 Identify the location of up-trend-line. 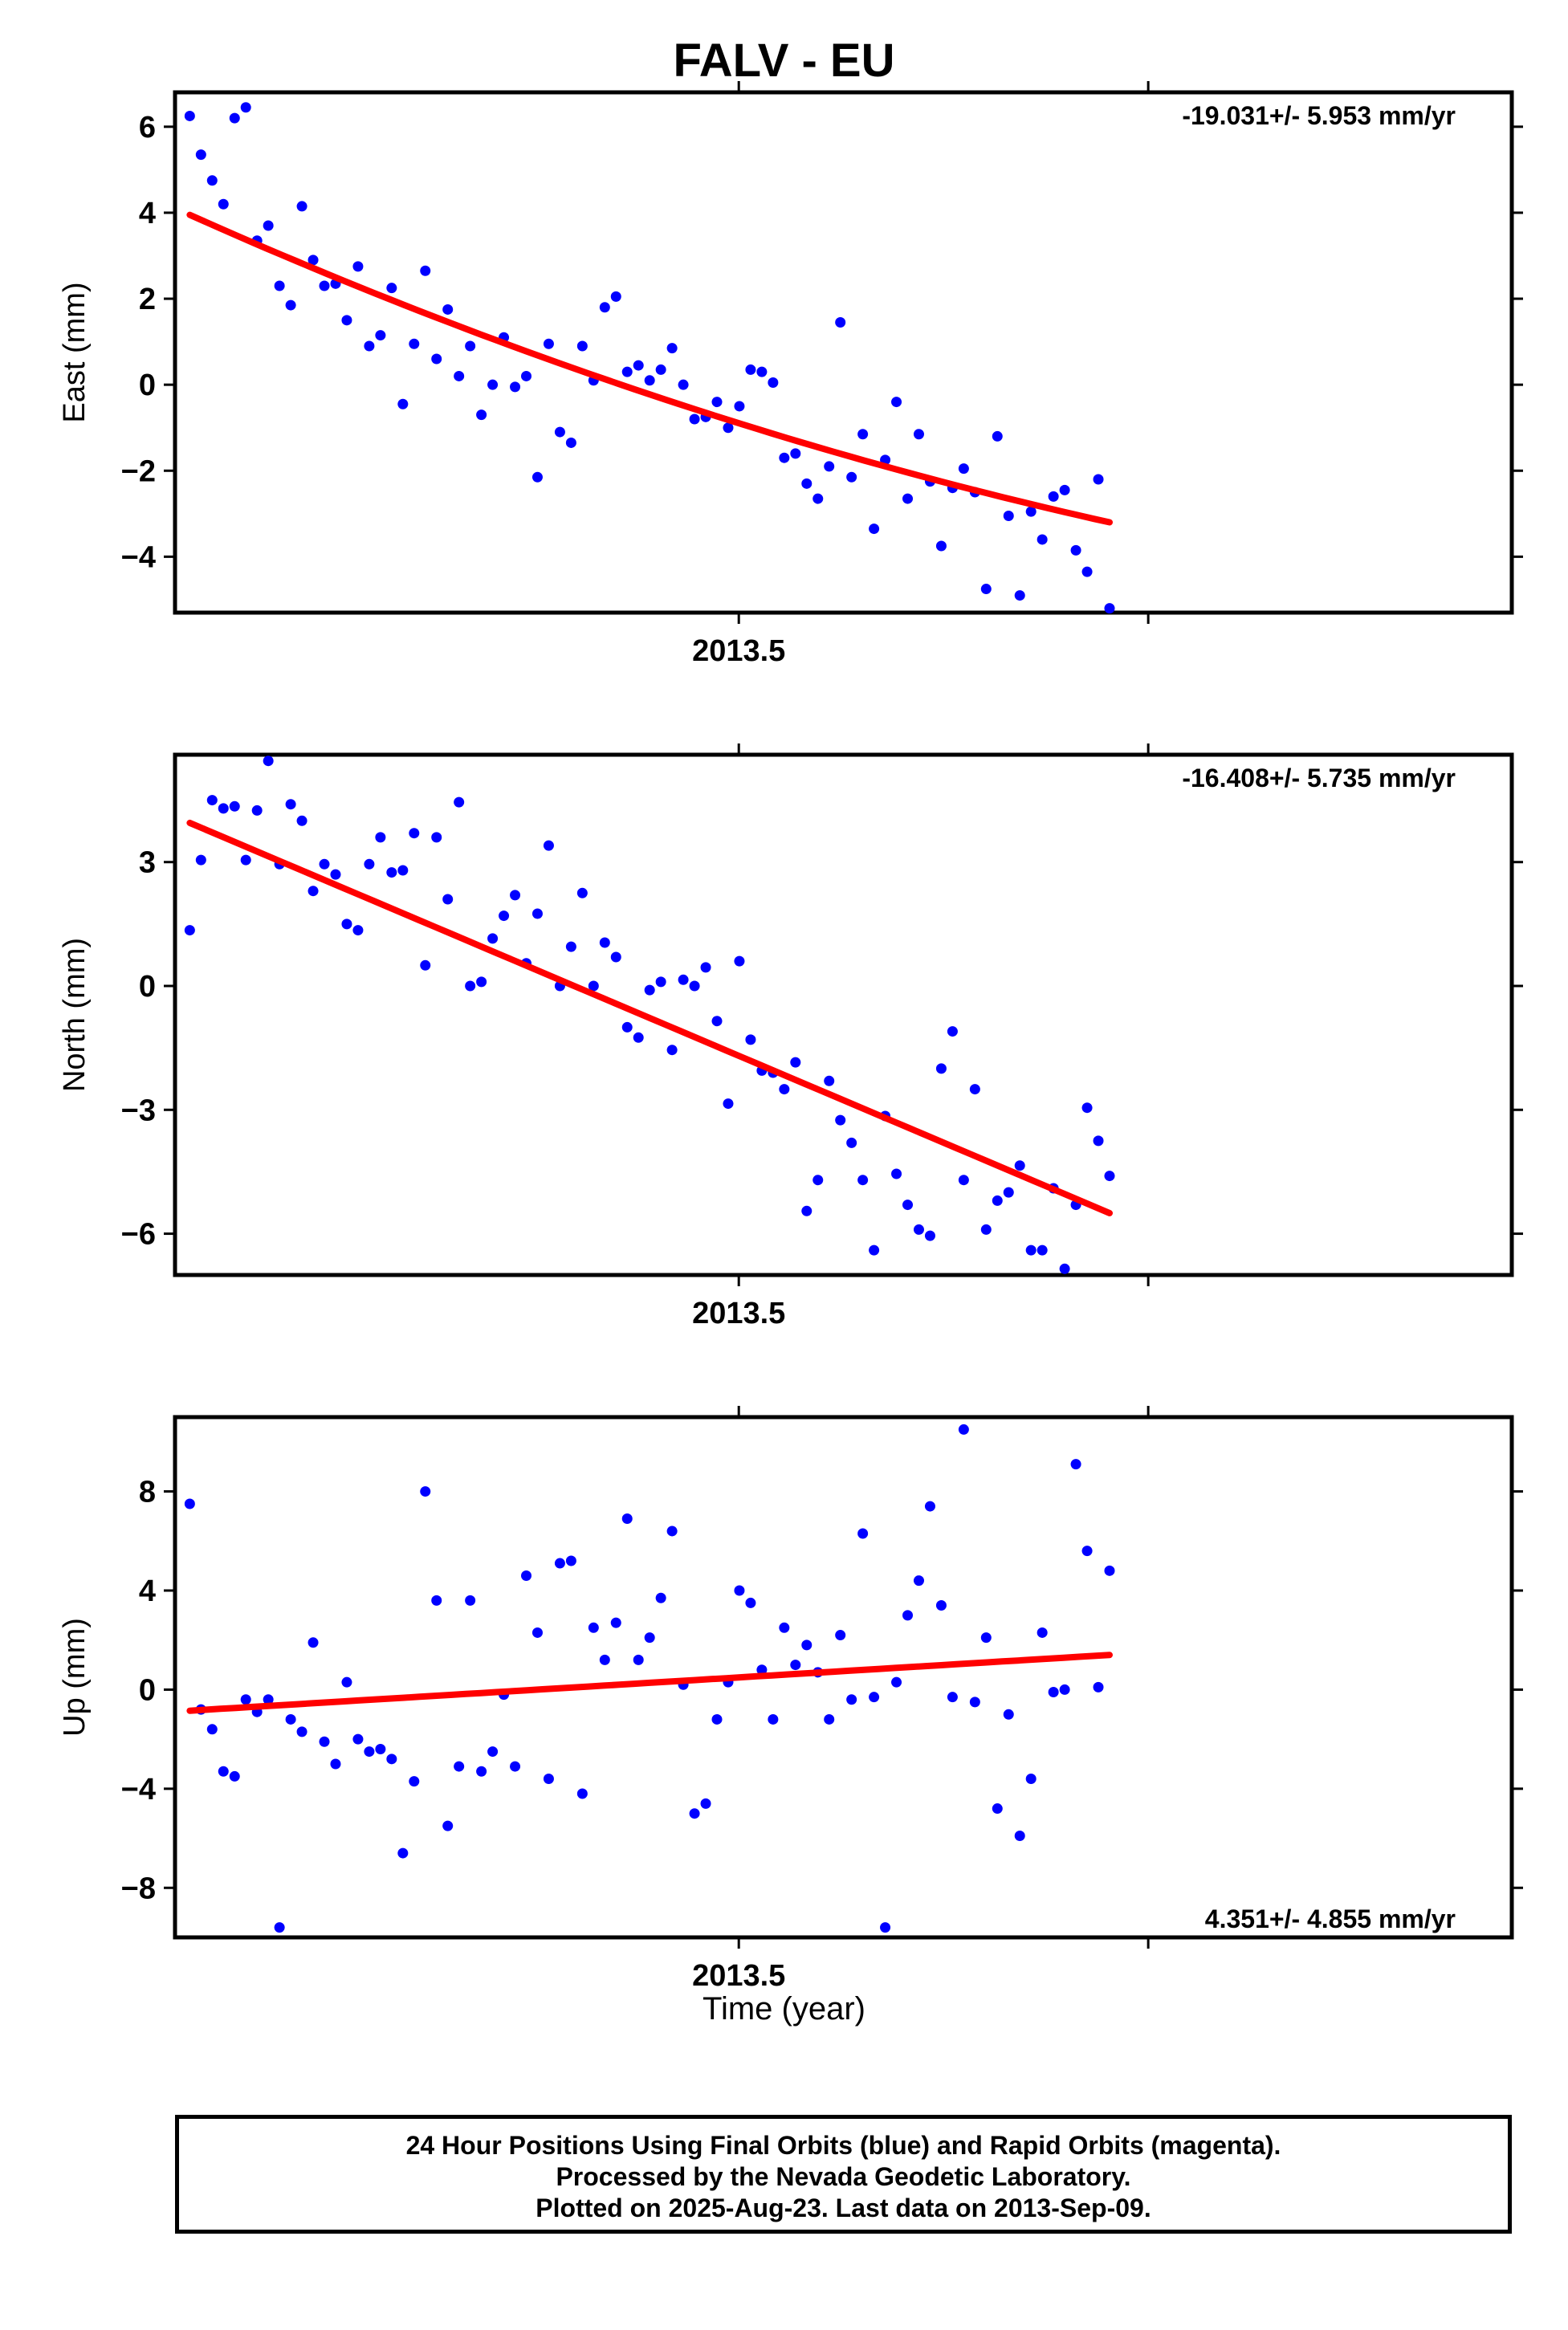
(649, 1683).